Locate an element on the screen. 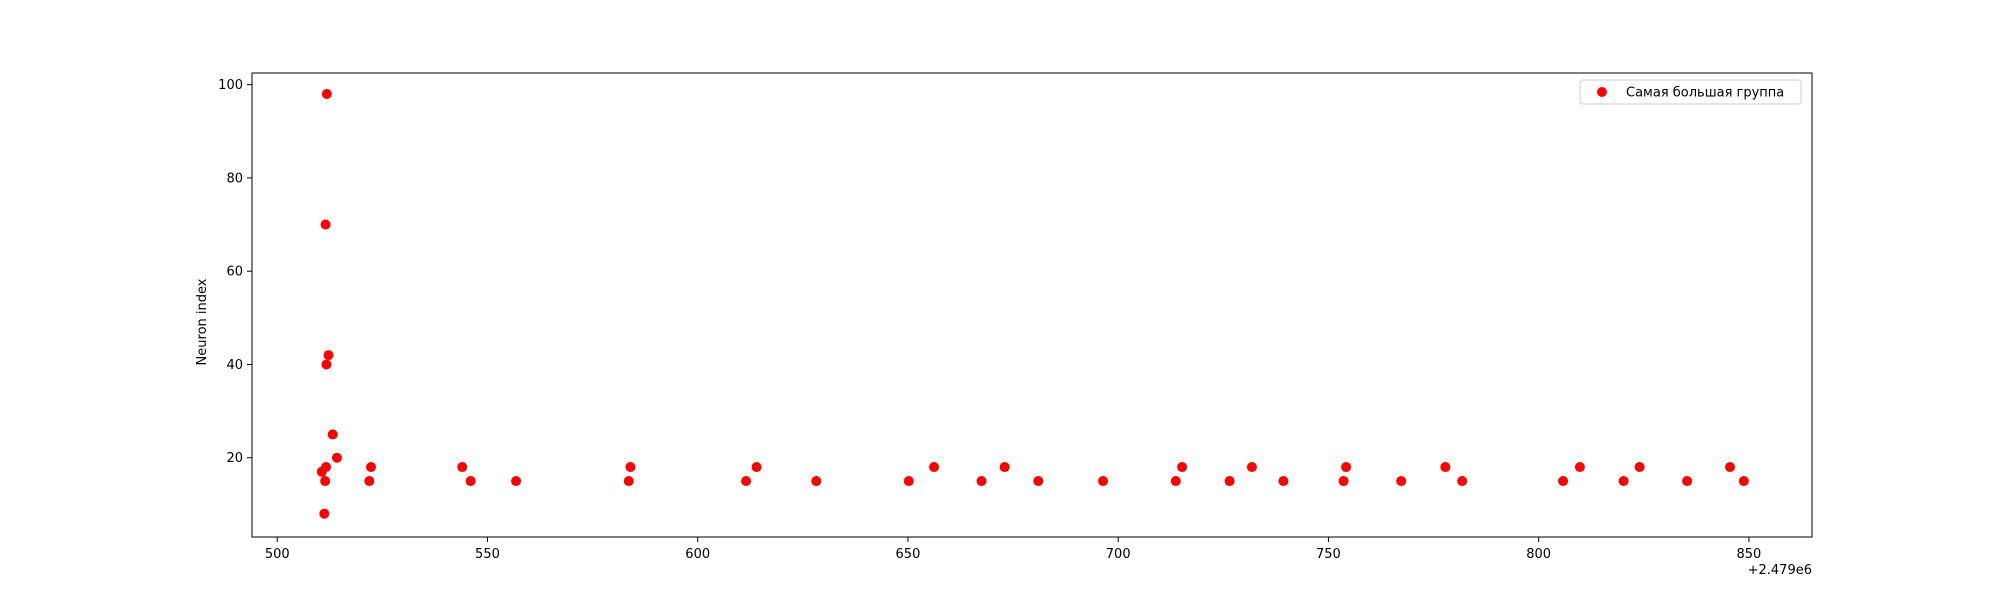  legend-frame is located at coordinates (1690, 92).